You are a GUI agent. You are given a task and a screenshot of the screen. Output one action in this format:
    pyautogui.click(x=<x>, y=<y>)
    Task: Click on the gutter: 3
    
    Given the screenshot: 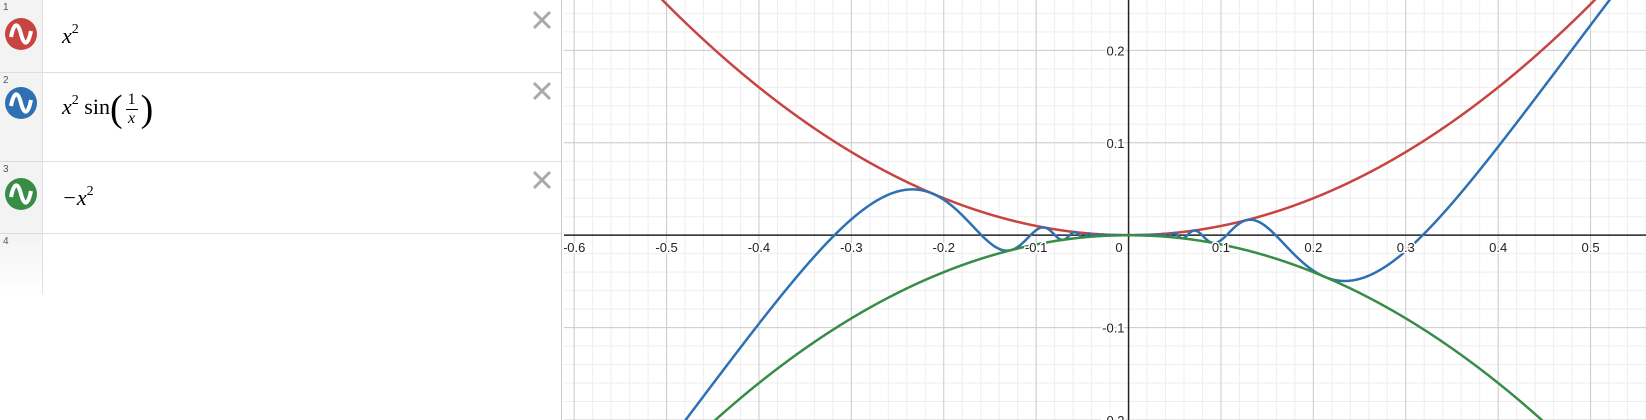 What is the action you would take?
    pyautogui.click(x=21, y=197)
    